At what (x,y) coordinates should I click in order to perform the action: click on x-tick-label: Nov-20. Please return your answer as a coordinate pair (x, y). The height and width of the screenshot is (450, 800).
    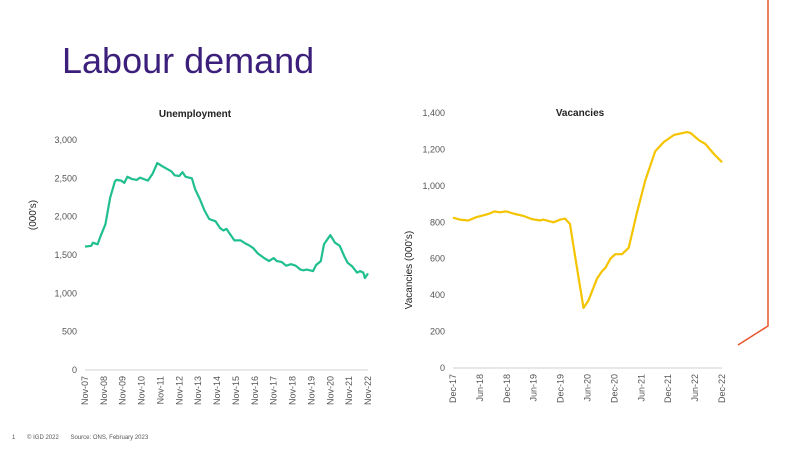
    Looking at the image, I should click on (330, 390).